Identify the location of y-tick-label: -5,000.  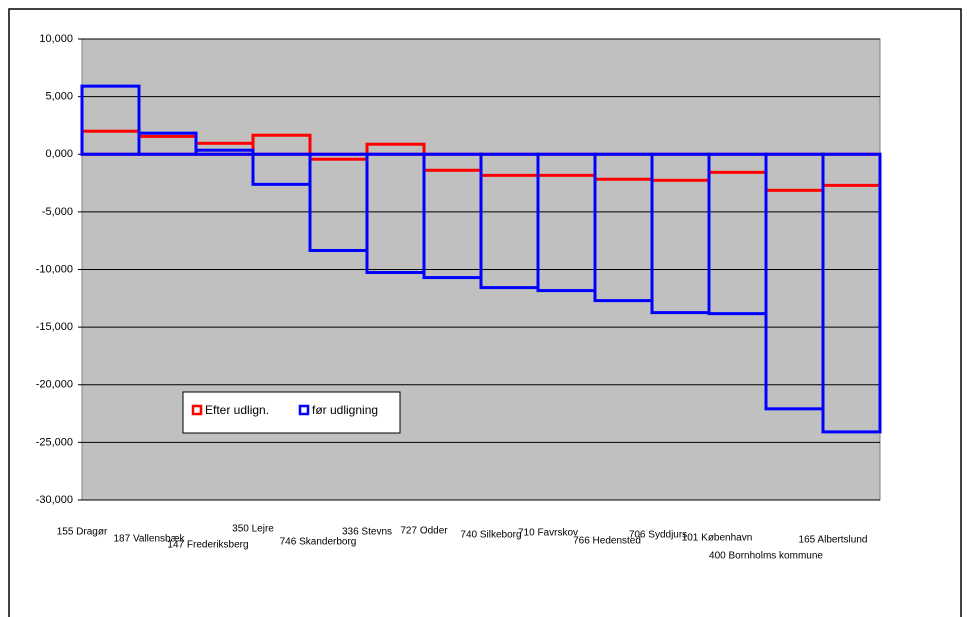
(57, 212).